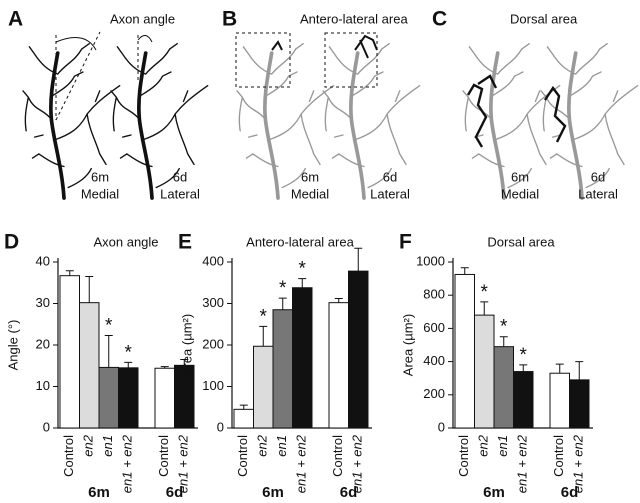 The image size is (640, 503). I want to click on panel-title: Antero-lateral area, so click(354, 18).